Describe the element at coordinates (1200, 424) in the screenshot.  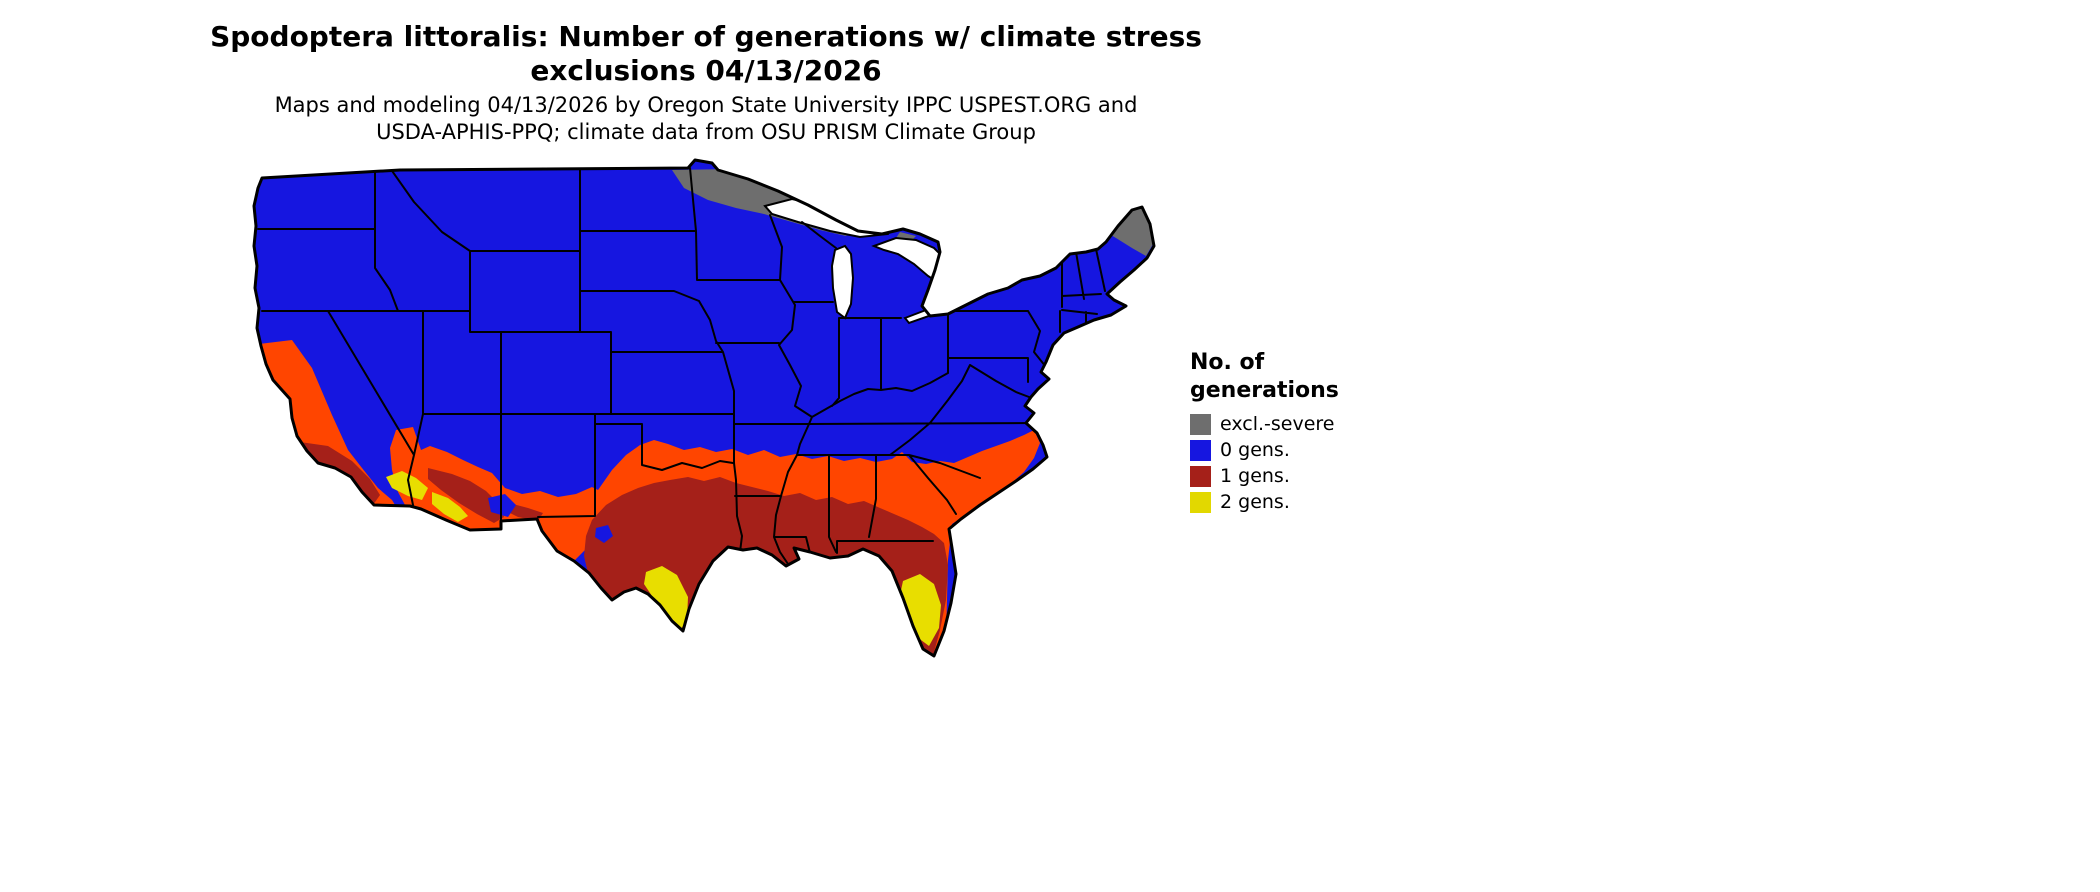
I see `legend-swatch-excl-severe` at that location.